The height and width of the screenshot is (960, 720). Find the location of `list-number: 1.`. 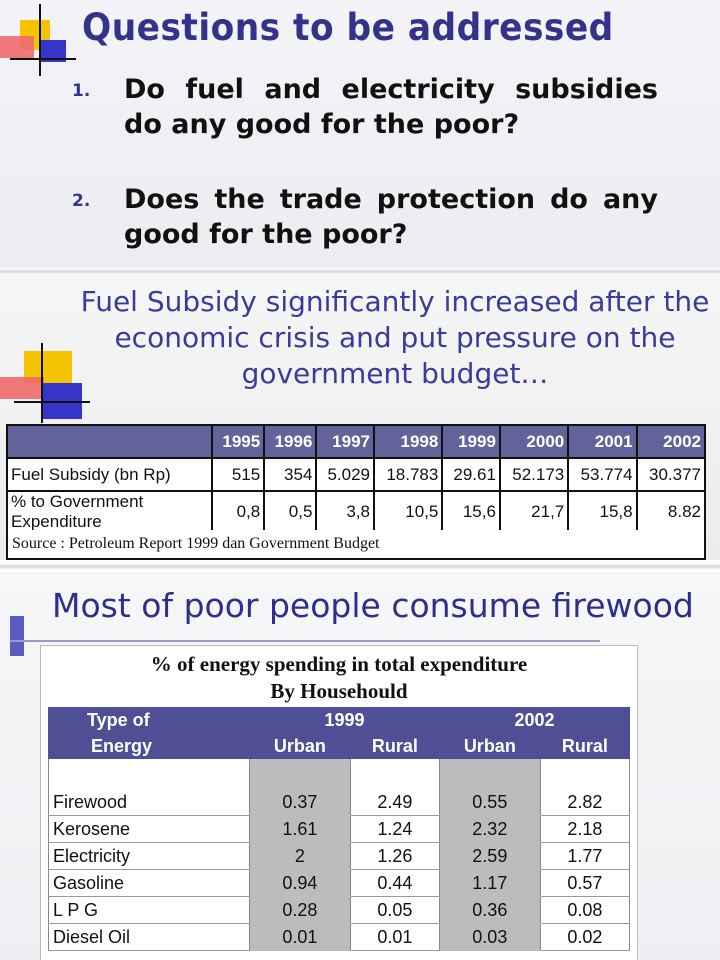

list-number: 1. is located at coordinates (81, 91).